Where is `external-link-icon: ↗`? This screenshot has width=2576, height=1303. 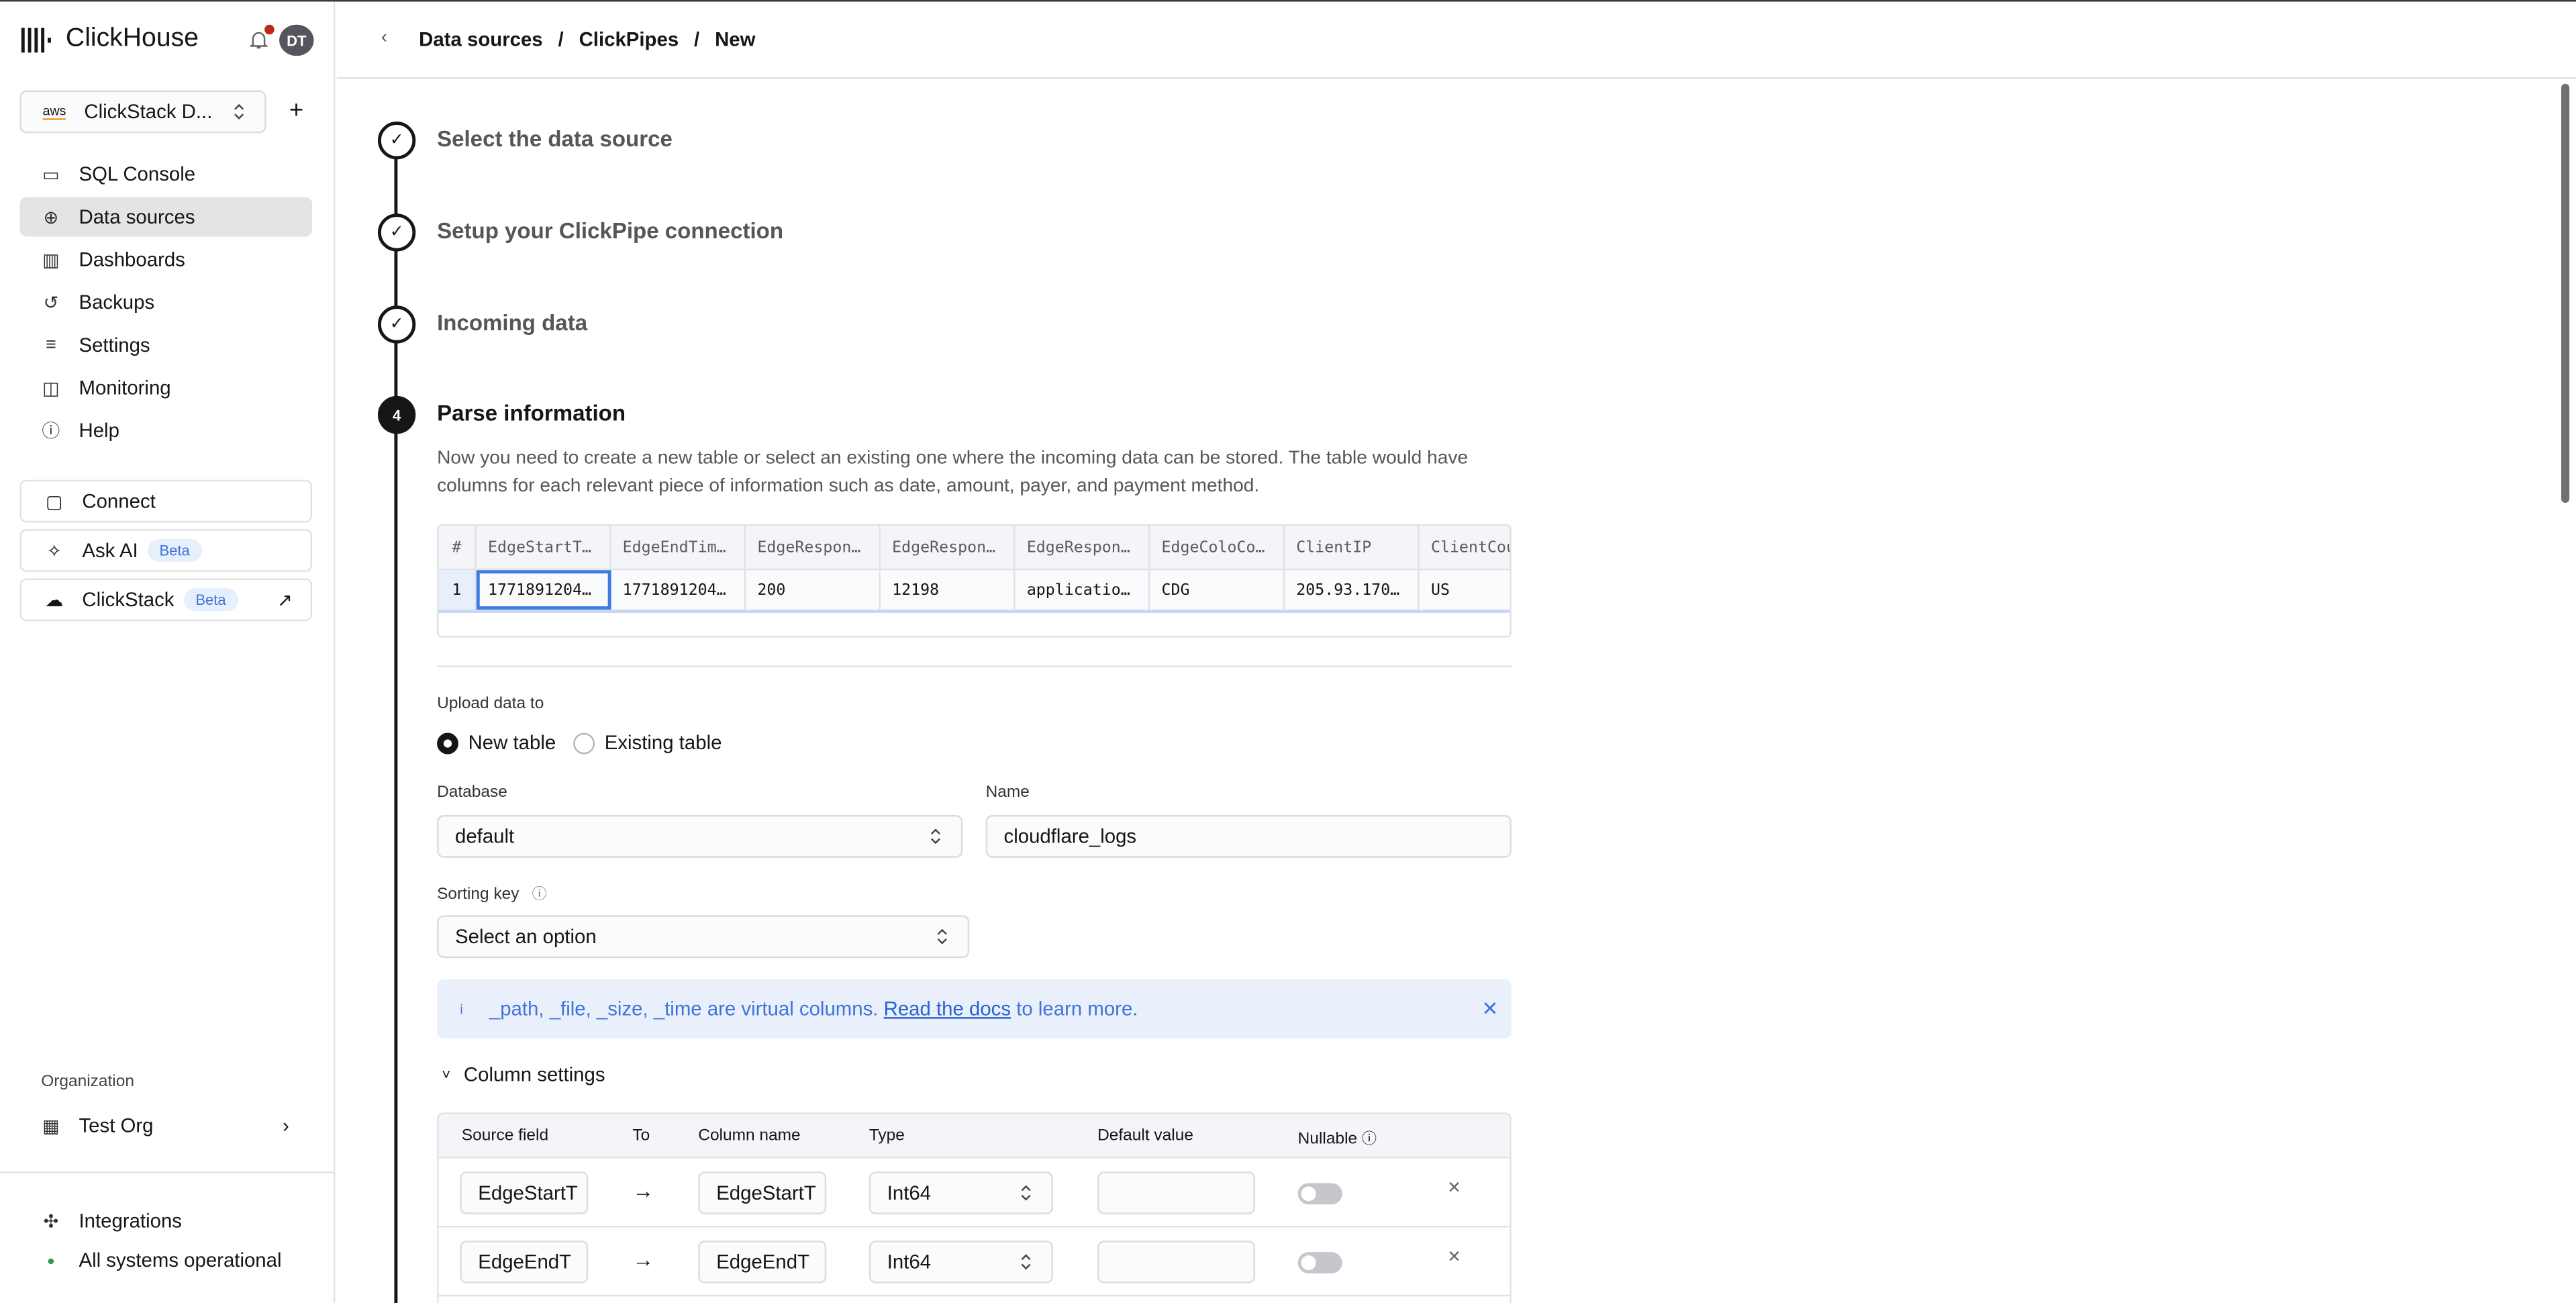 external-link-icon: ↗ is located at coordinates (285, 600).